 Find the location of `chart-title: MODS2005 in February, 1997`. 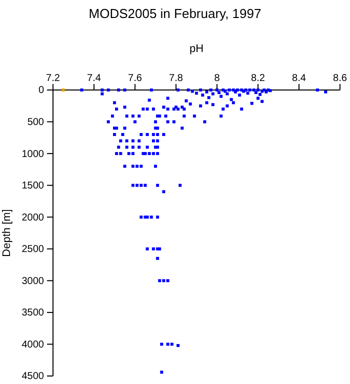

chart-title: MODS2005 in February, 1997 is located at coordinates (175, 13).